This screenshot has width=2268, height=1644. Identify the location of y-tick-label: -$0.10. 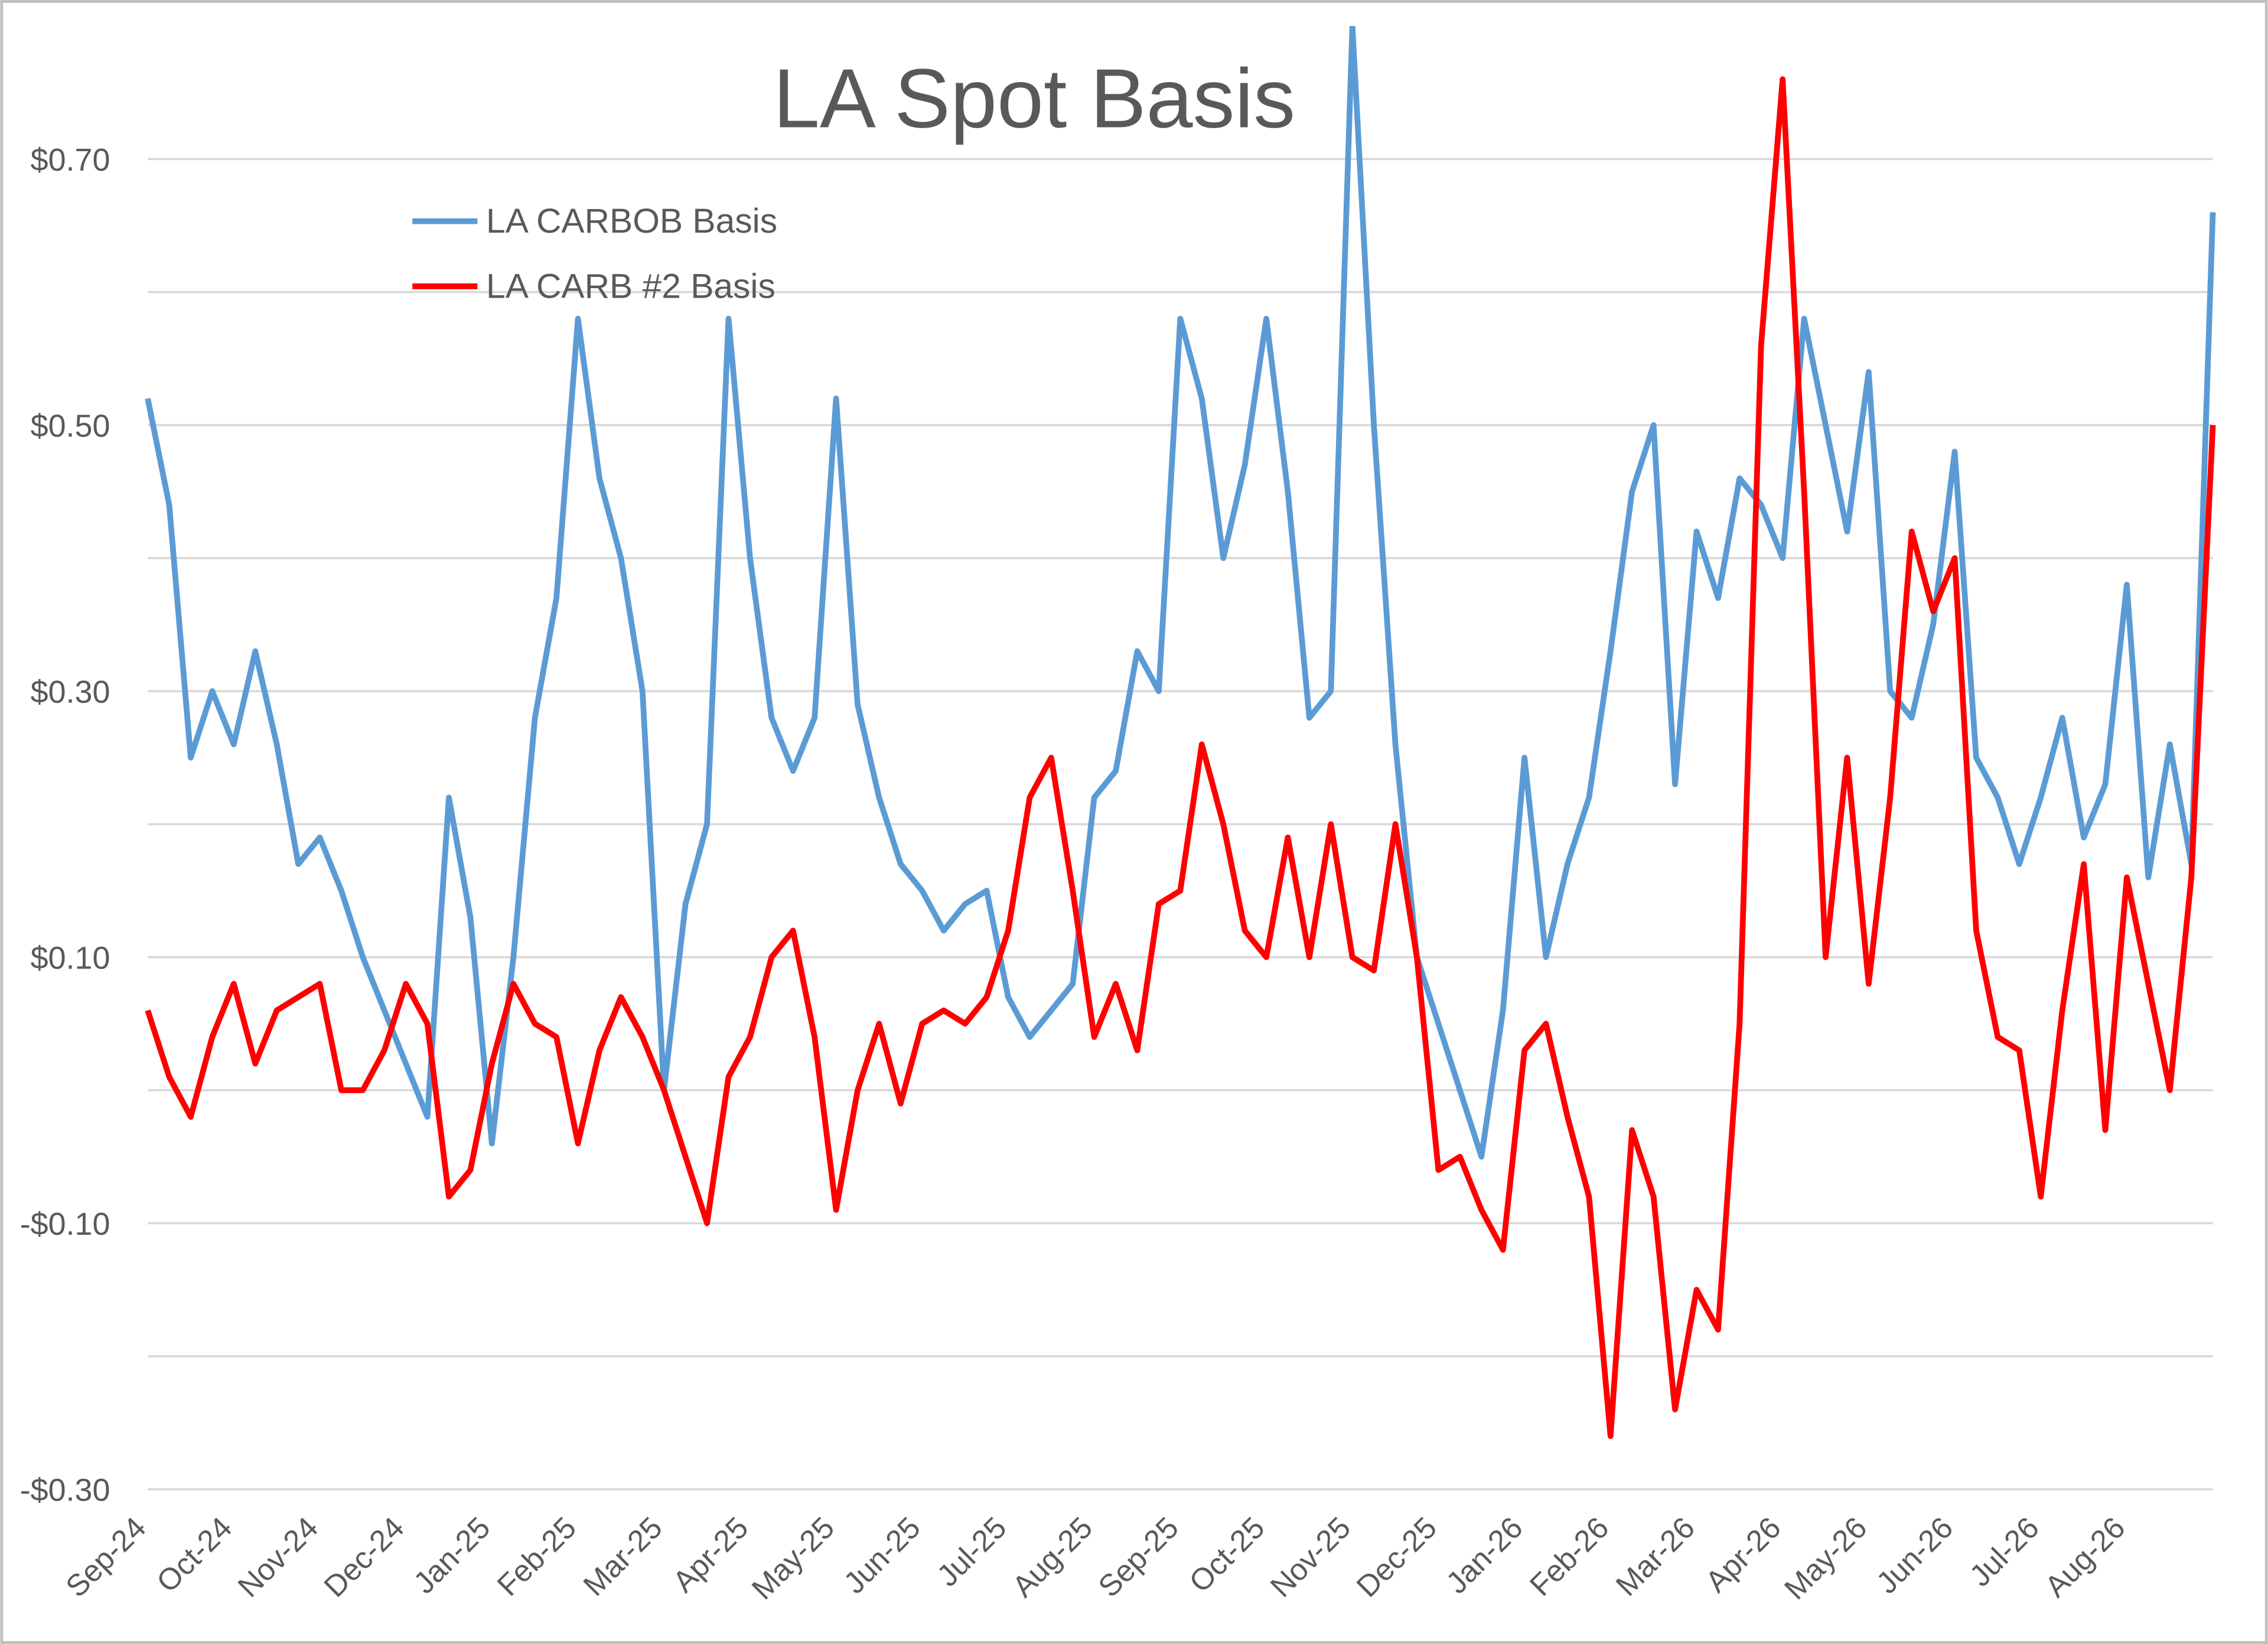
(65, 1224).